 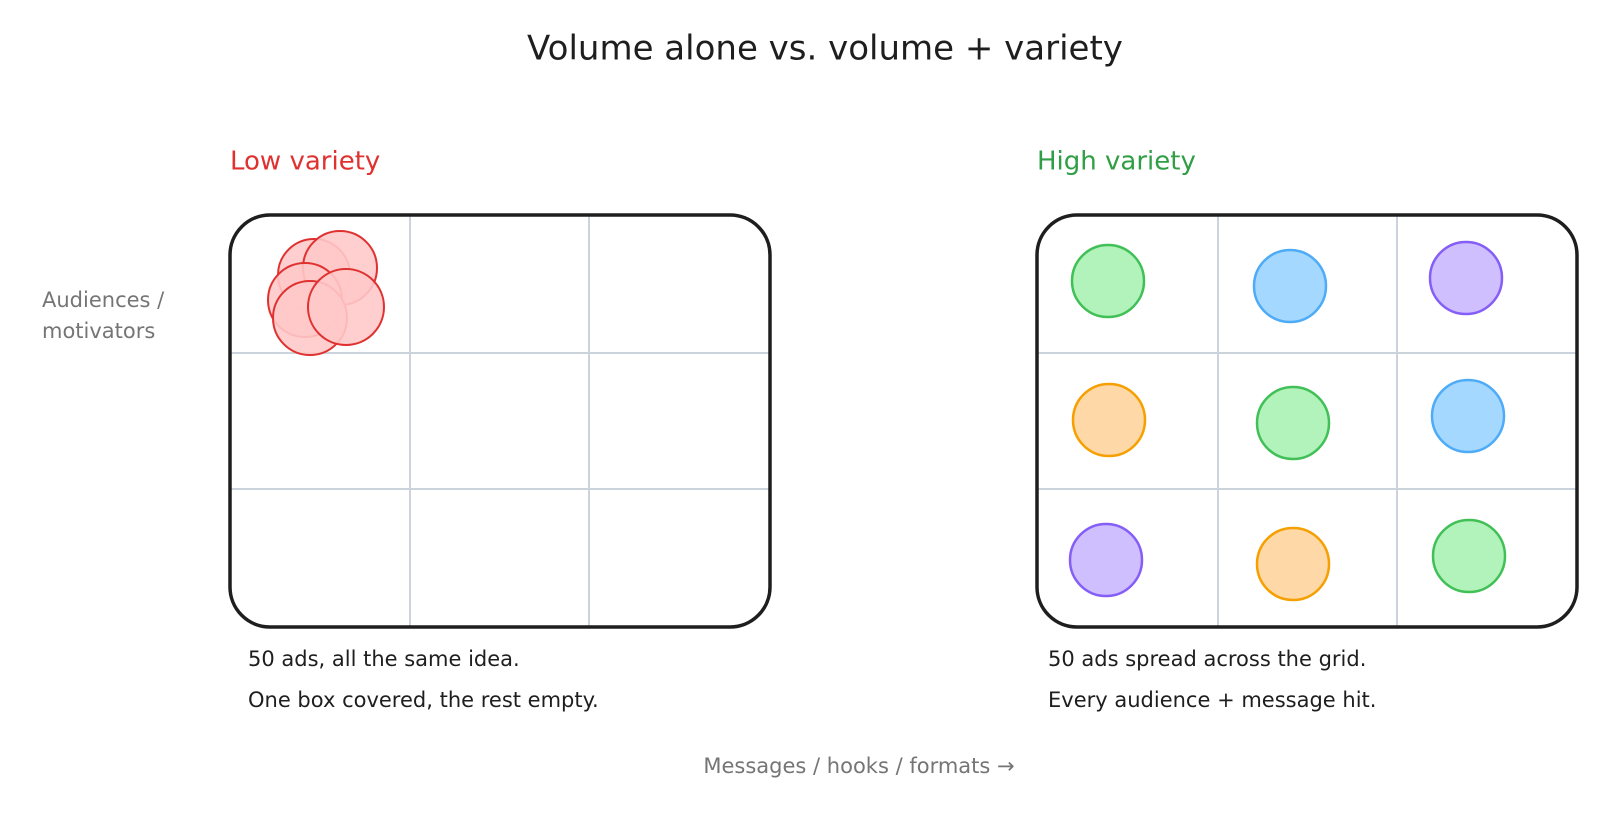 What do you see at coordinates (98, 331) in the screenshot?
I see `y-axis-label: motivators` at bounding box center [98, 331].